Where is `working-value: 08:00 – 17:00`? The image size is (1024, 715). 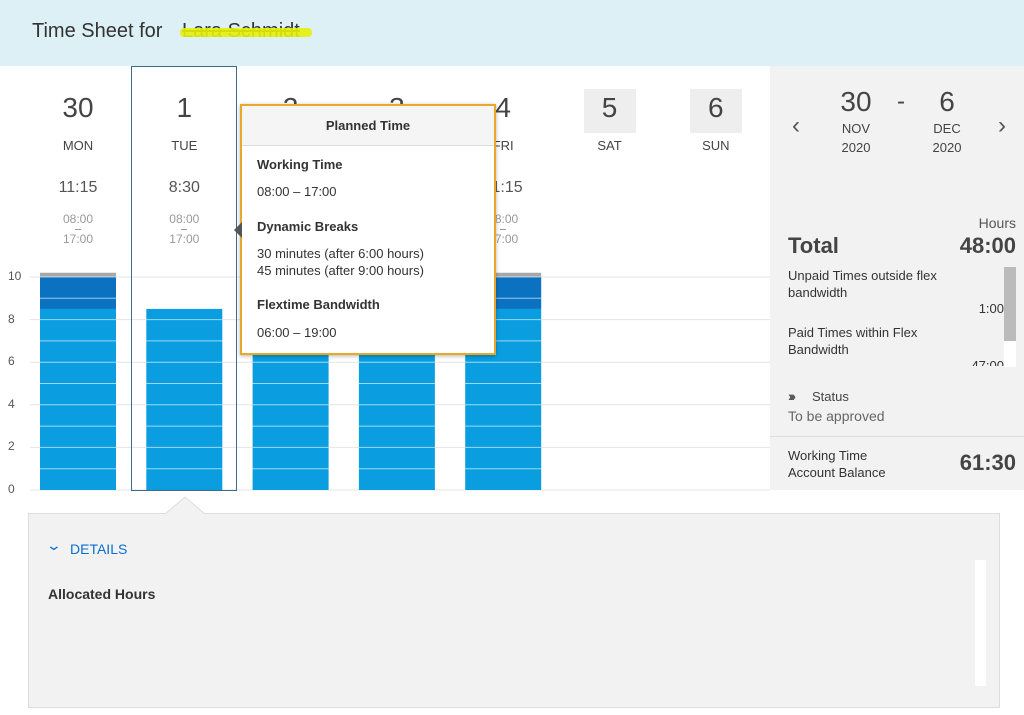
working-value: 08:00 – 17:00 is located at coordinates (297, 191).